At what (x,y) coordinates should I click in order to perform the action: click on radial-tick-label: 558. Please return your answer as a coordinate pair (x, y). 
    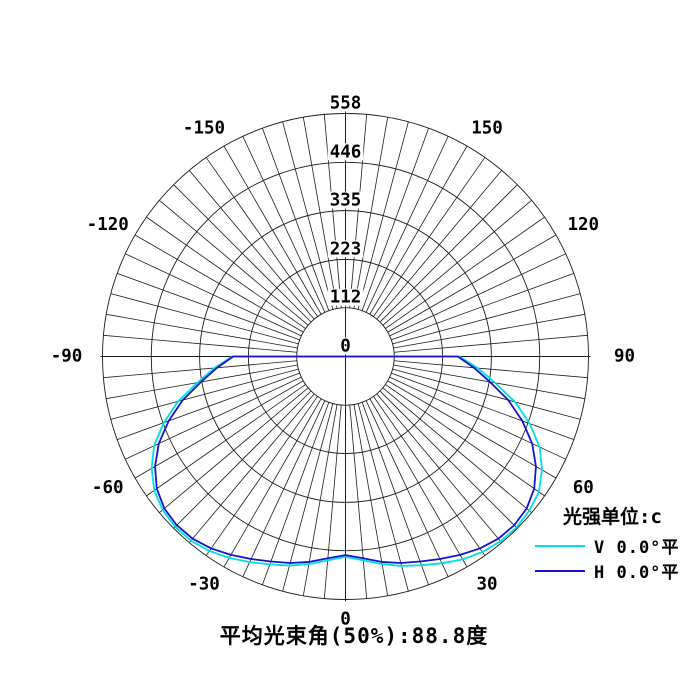
    Looking at the image, I should click on (346, 104).